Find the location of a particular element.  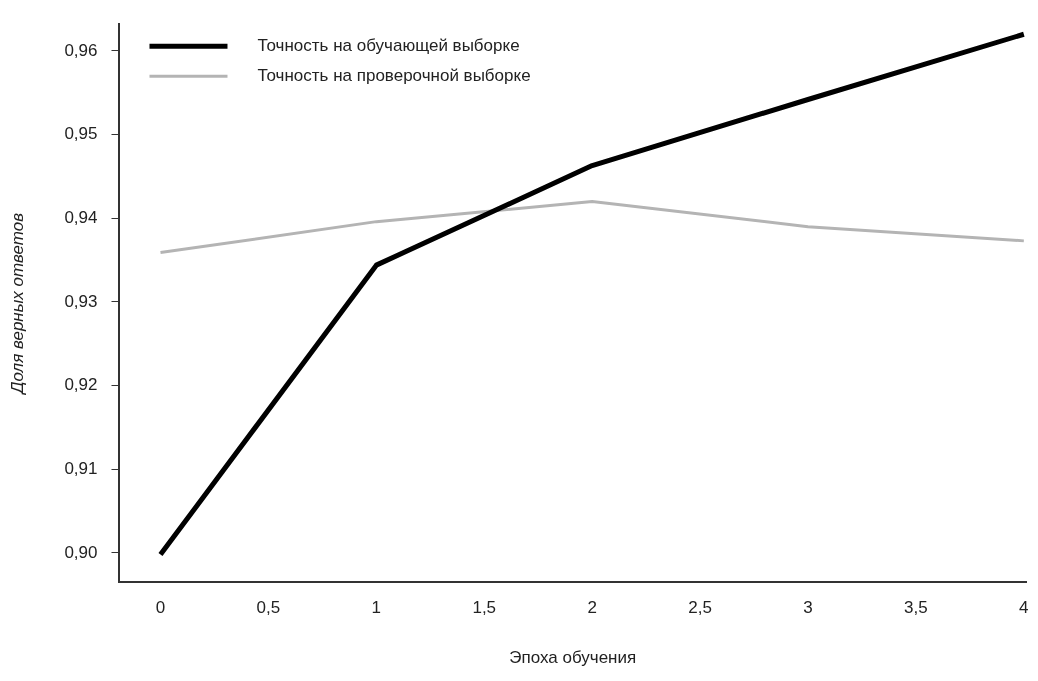

y-tick-label: 0,92 is located at coordinates (81, 385).